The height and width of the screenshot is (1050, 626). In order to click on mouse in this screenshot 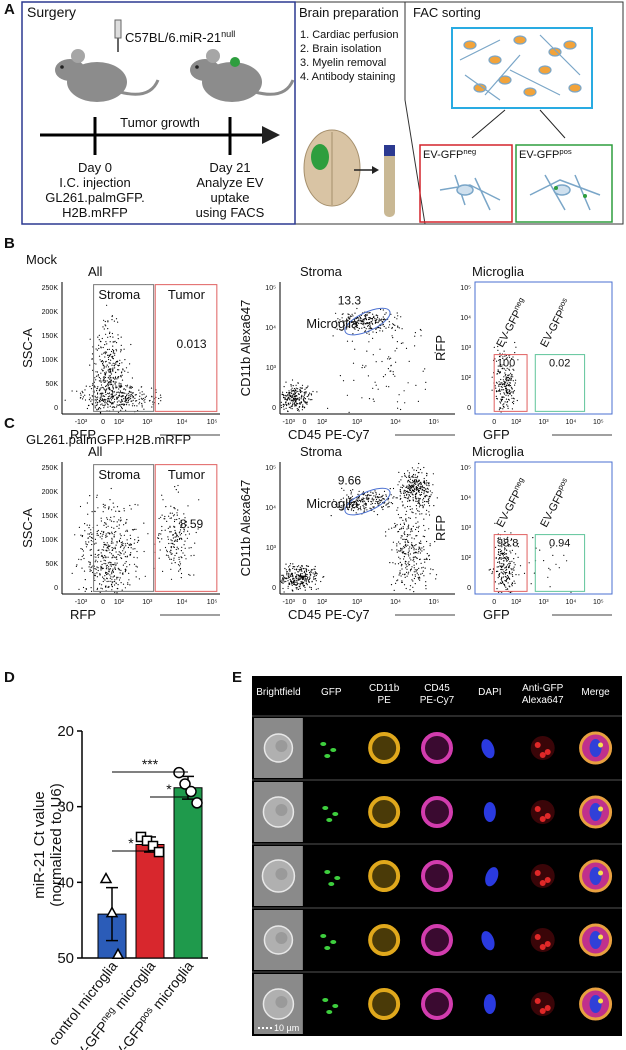, I will do `click(242, 75)`.